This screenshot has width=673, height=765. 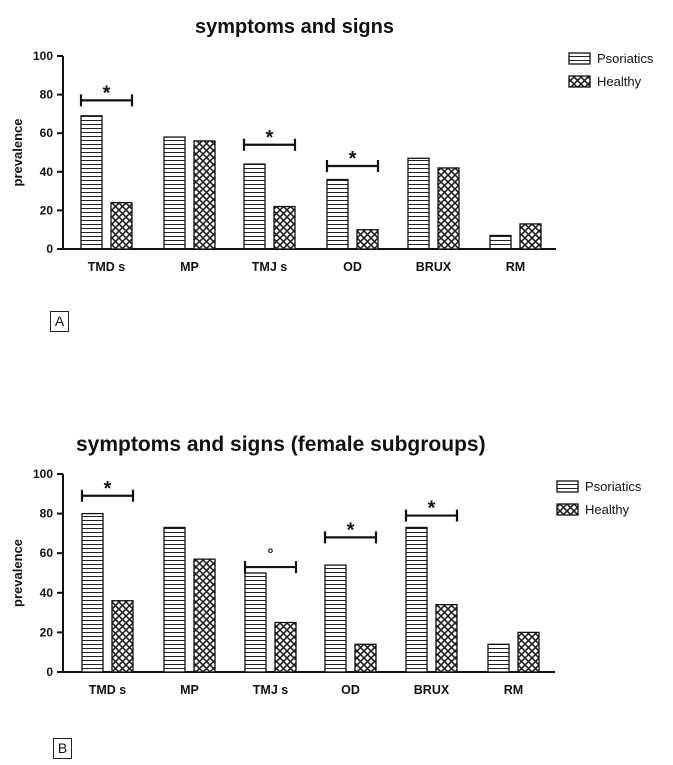 What do you see at coordinates (281, 444) in the screenshot?
I see `chart-title: symptoms and signs (female subgroups)` at bounding box center [281, 444].